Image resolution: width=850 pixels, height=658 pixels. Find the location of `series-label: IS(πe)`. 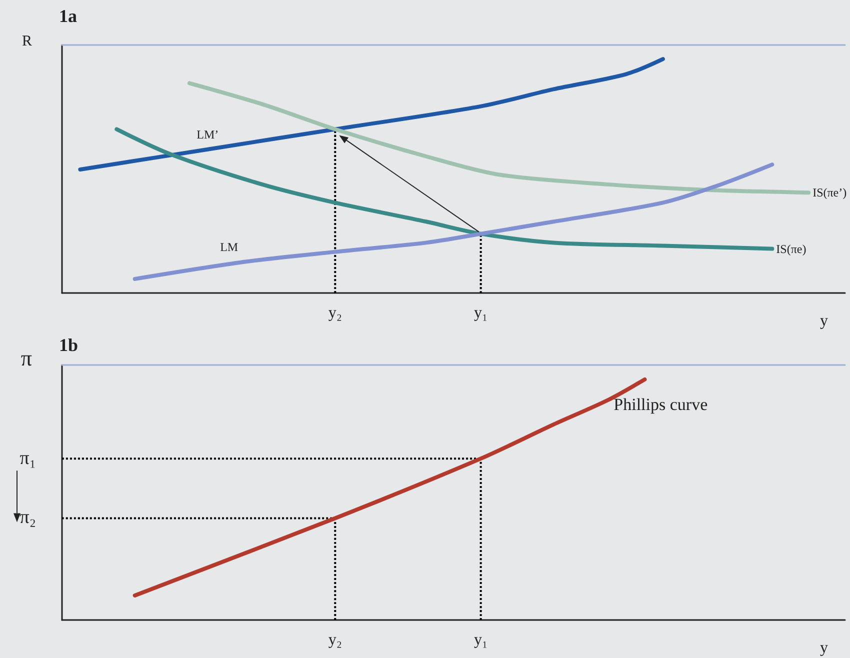

series-label: IS(πe) is located at coordinates (791, 249).